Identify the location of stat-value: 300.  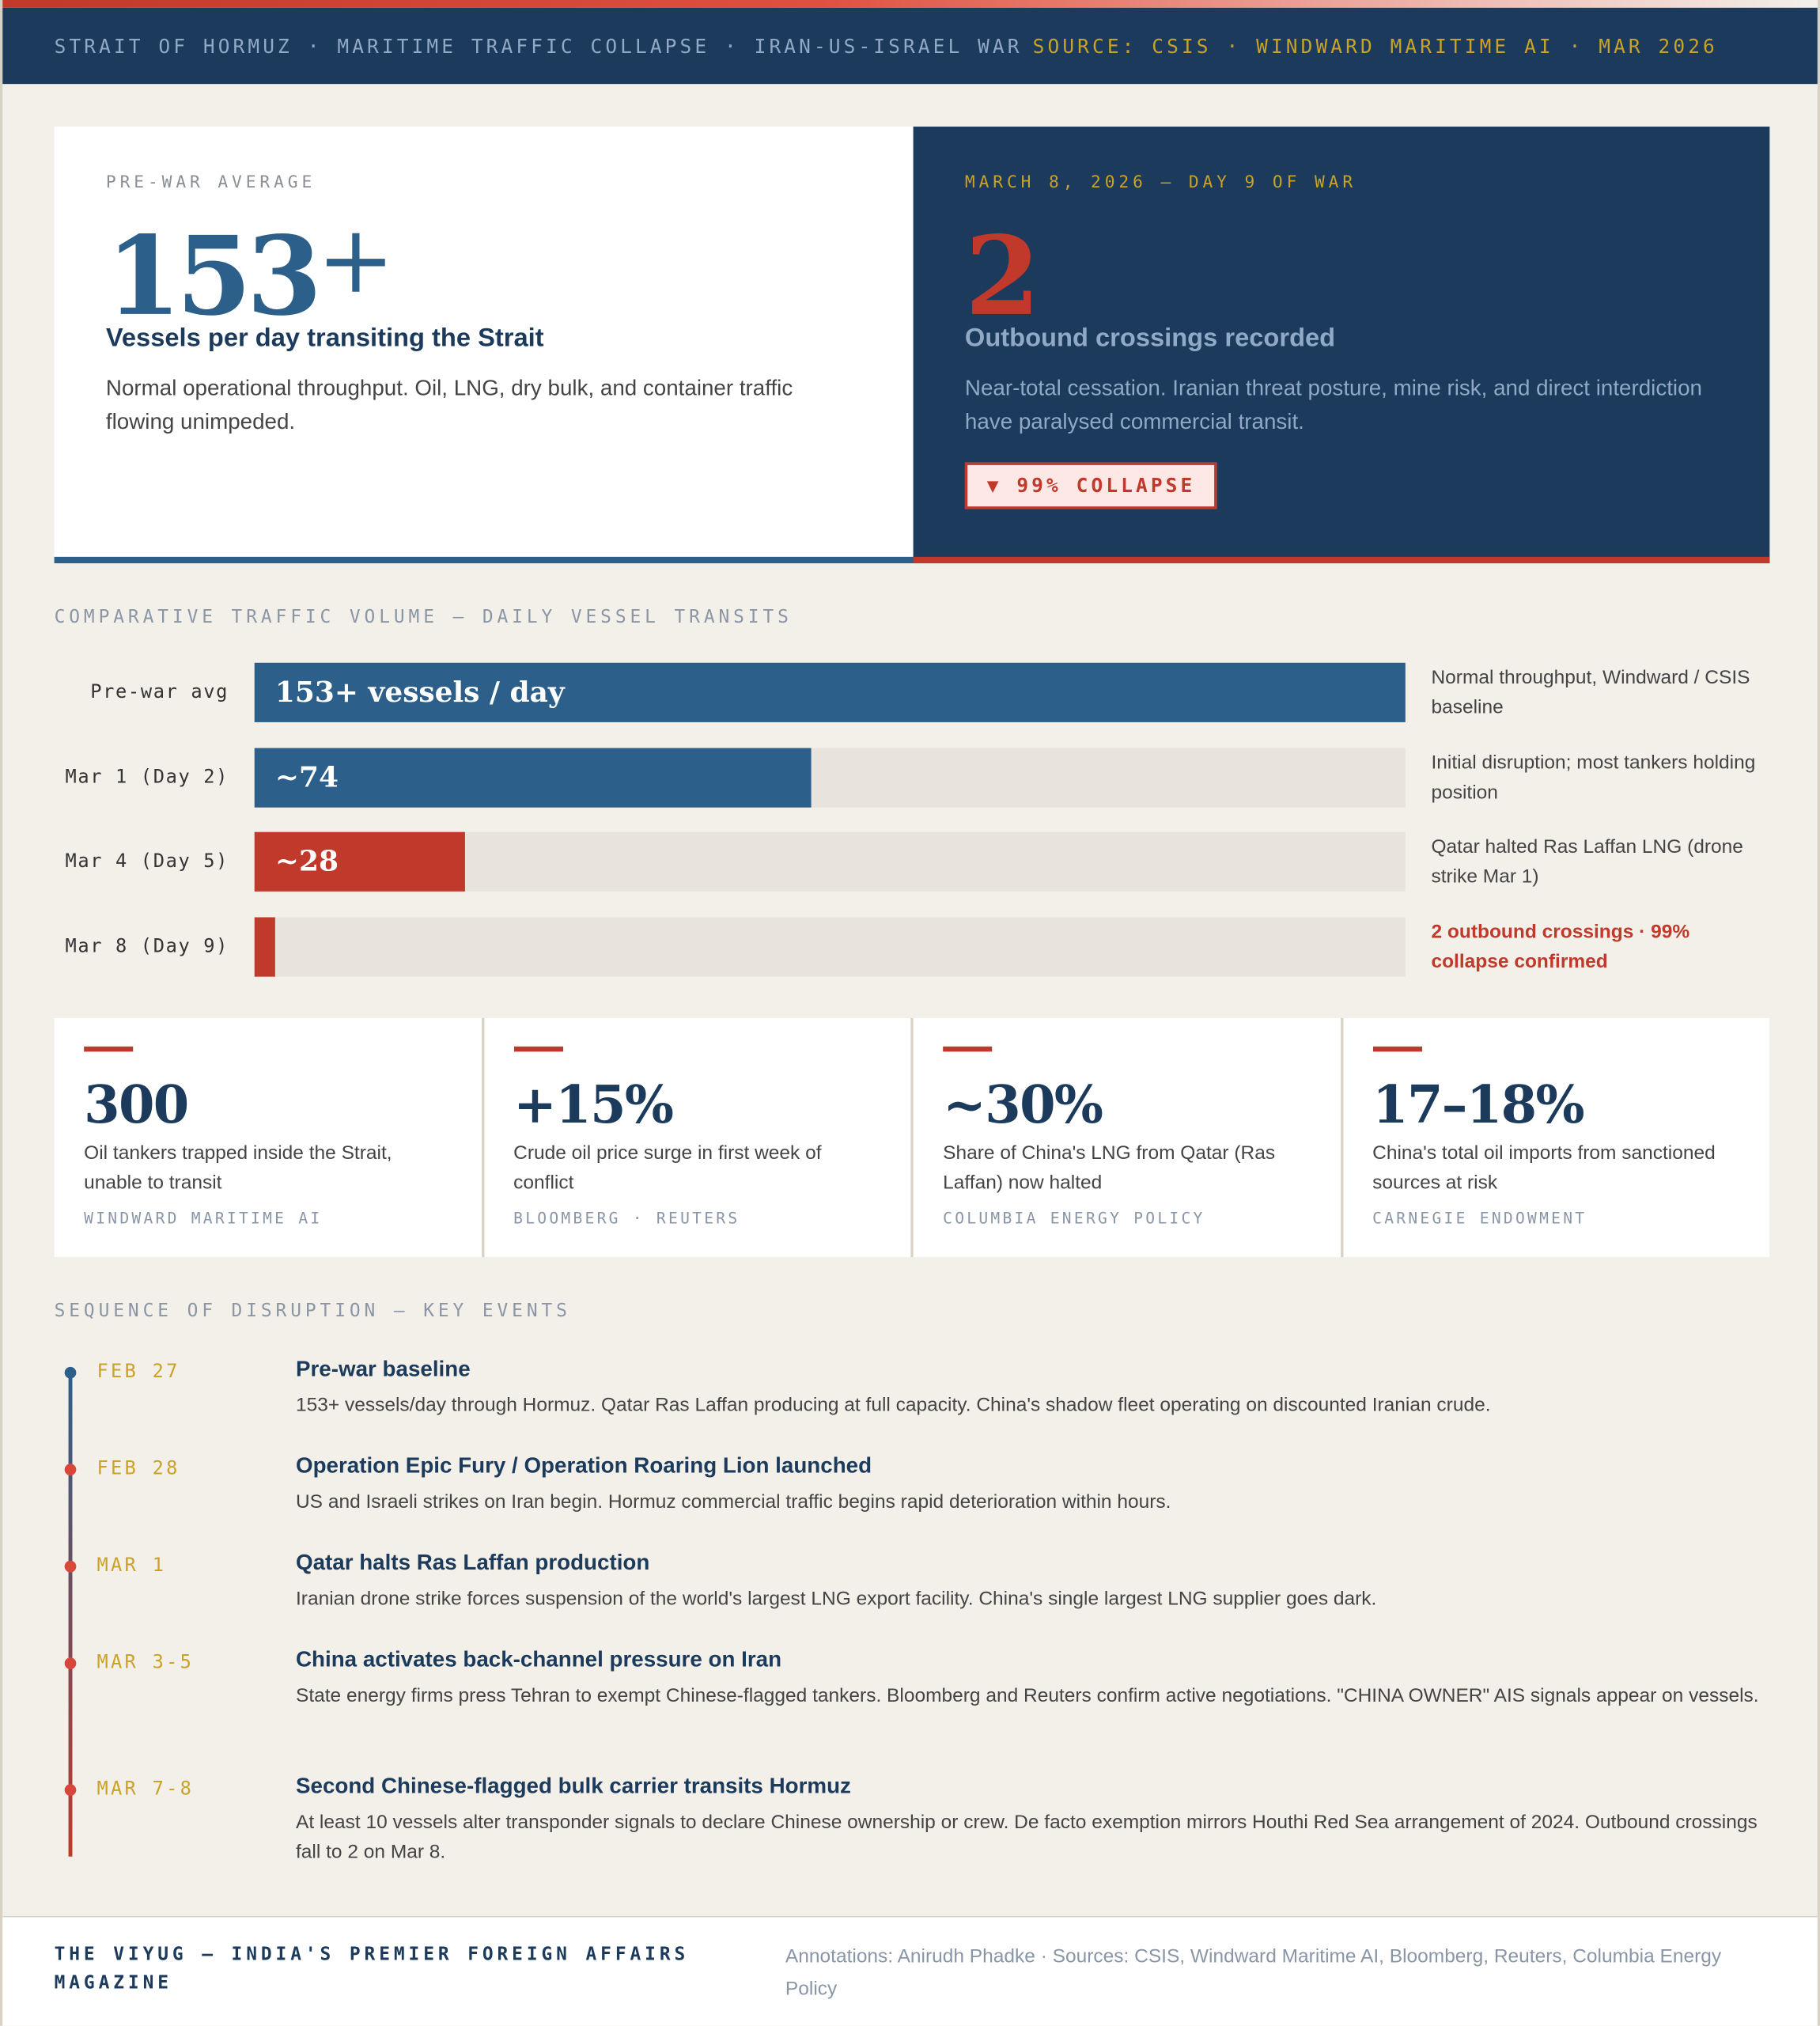
(136, 1105).